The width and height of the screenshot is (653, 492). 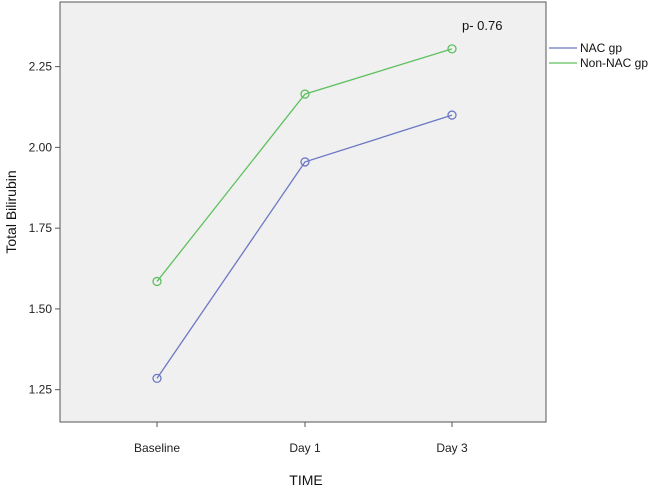 I want to click on y-axis-title: Total Bilirubin, so click(x=11, y=211).